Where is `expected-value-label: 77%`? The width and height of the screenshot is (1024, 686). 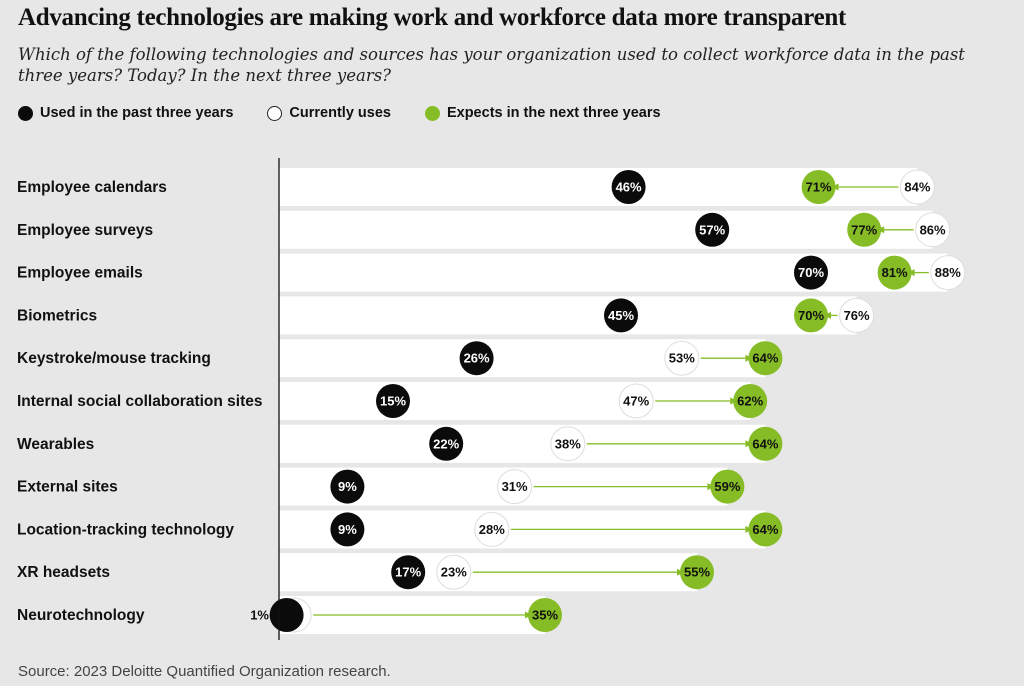
expected-value-label: 77% is located at coordinates (864, 229).